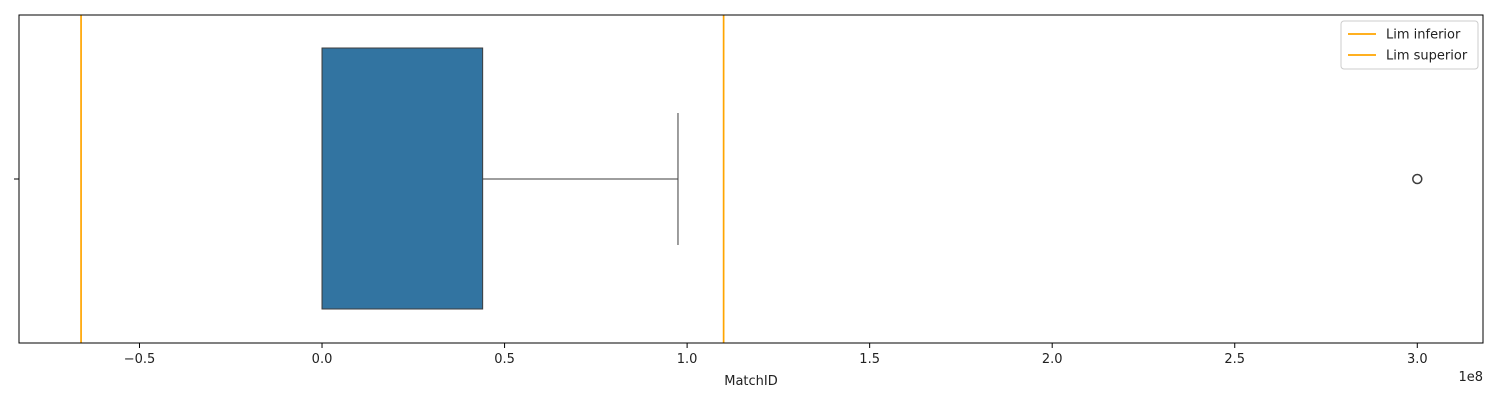 The height and width of the screenshot is (400, 1500). Describe the element at coordinates (1470, 377) in the screenshot. I see `x-axis-offset-label: 1e8` at that location.